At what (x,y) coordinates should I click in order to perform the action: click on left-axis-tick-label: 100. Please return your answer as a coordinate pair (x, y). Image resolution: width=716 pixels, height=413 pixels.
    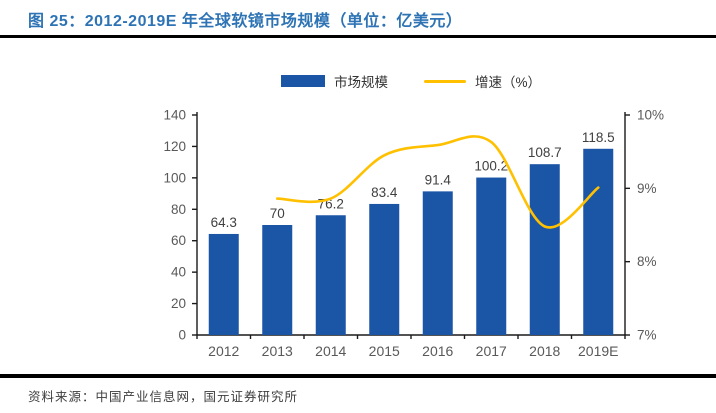
    Looking at the image, I should click on (174, 177).